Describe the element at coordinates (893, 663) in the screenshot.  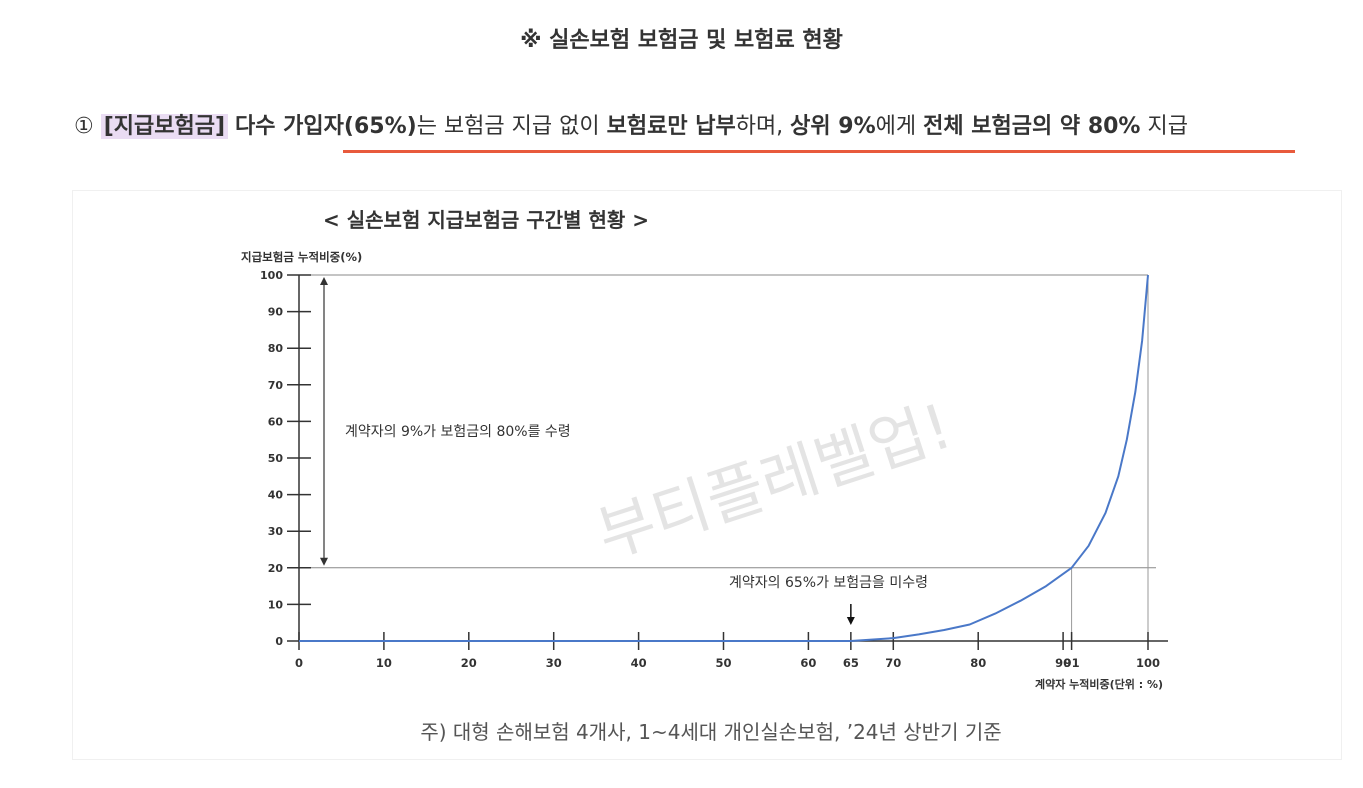
I see `x-tick-label: 70` at that location.